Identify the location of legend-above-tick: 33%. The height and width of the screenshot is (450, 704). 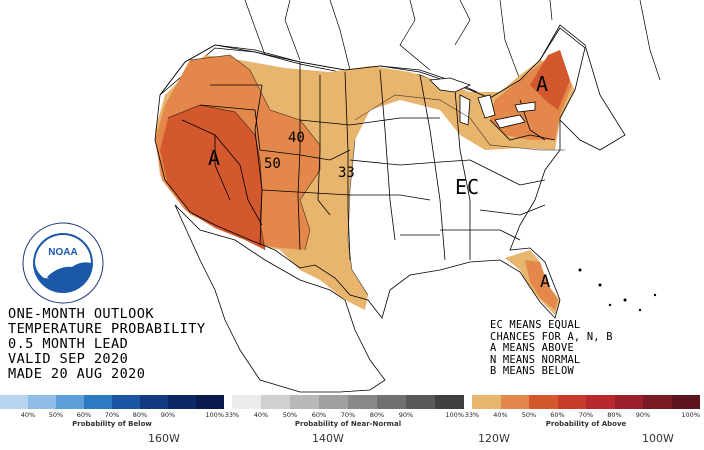
(472, 415).